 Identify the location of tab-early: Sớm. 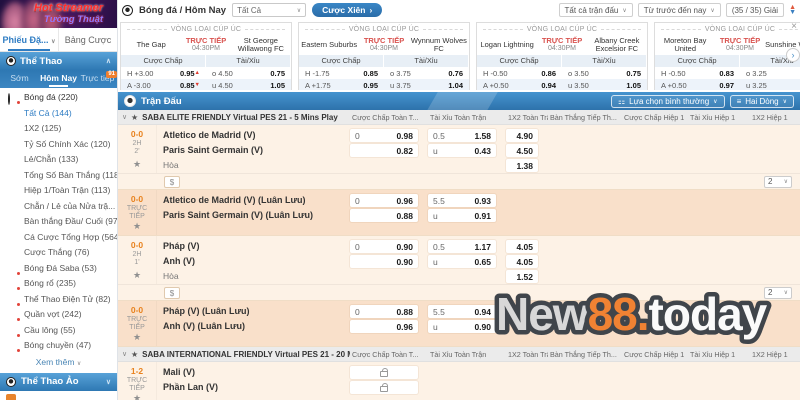
(19, 78).